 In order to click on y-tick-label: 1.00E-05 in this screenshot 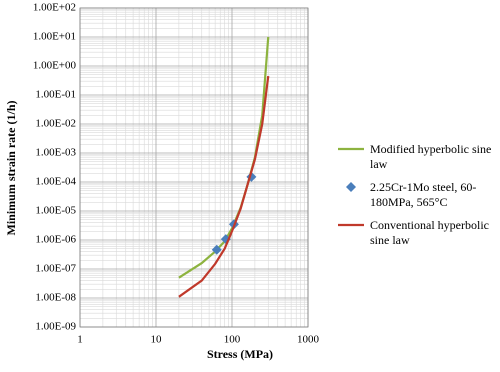, I will do `click(55, 211)`.